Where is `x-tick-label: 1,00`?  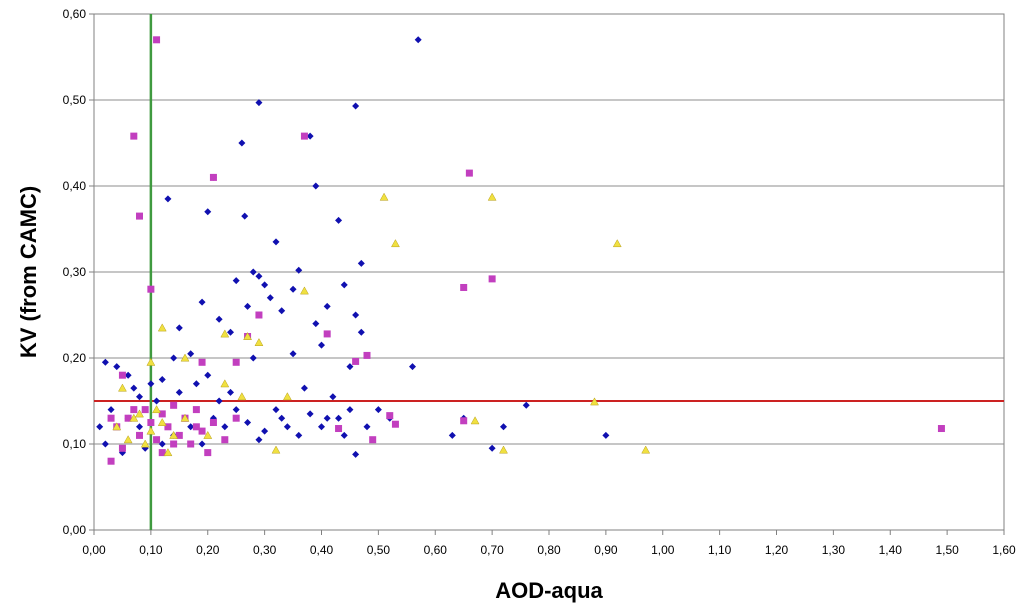 x-tick-label: 1,00 is located at coordinates (663, 550).